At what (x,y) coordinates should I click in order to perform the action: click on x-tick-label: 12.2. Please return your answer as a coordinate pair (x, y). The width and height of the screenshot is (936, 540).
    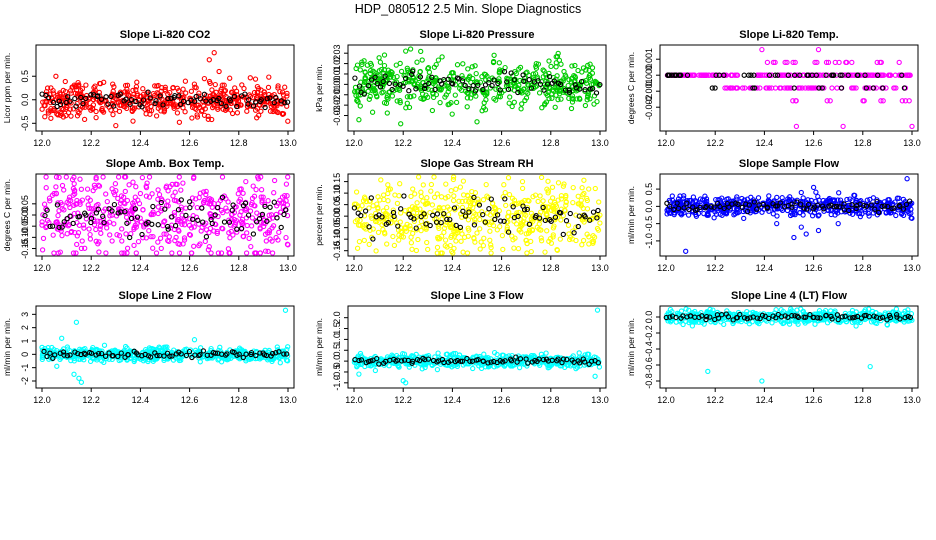
    Looking at the image, I should click on (715, 143).